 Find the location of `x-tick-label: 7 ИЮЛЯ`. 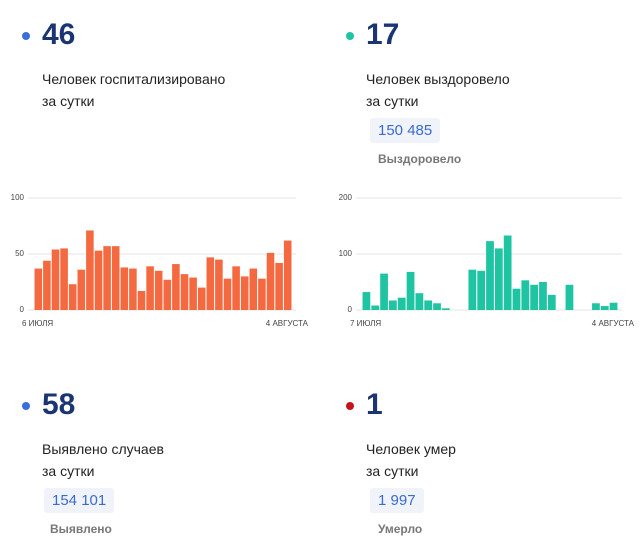

x-tick-label: 7 ИЮЛЯ is located at coordinates (365, 323).